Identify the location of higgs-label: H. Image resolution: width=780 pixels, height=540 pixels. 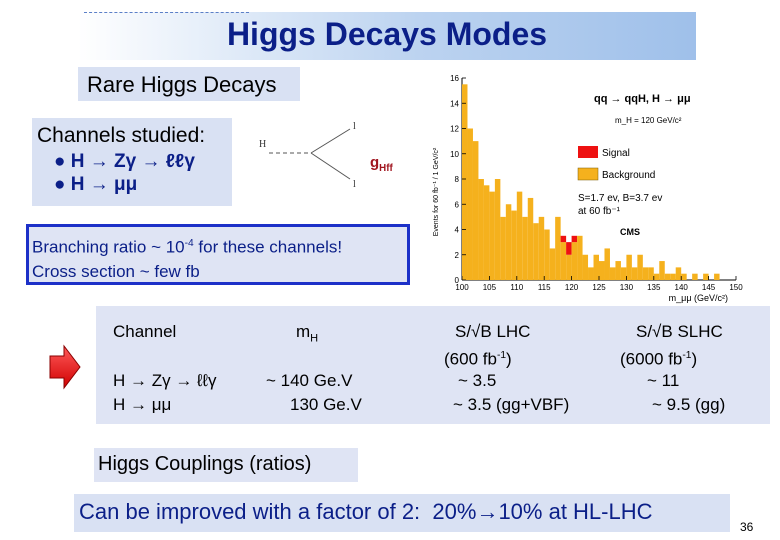
(262, 144).